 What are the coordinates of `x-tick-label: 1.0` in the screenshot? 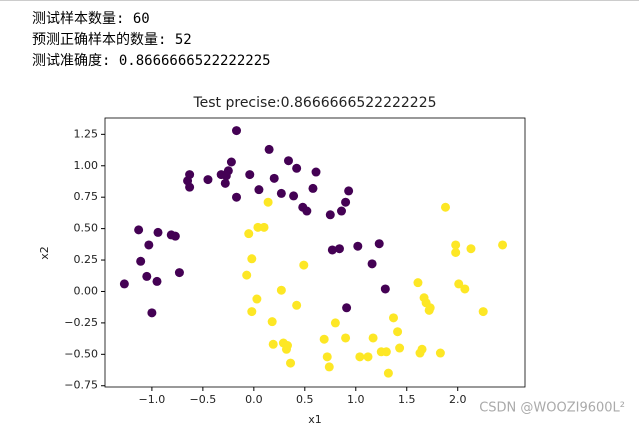 It's located at (356, 399).